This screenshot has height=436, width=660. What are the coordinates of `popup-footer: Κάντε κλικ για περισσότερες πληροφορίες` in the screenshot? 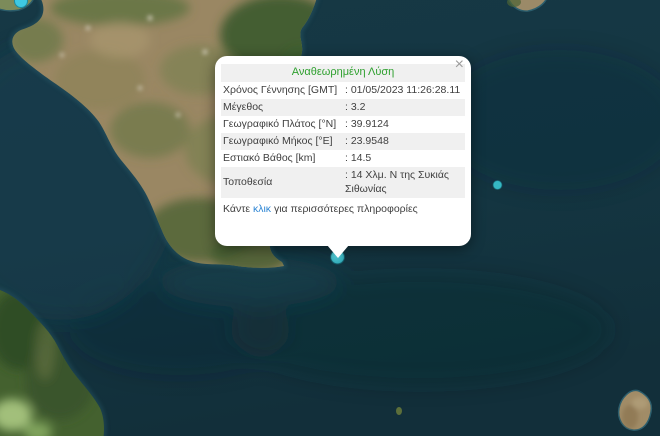 It's located at (343, 209).